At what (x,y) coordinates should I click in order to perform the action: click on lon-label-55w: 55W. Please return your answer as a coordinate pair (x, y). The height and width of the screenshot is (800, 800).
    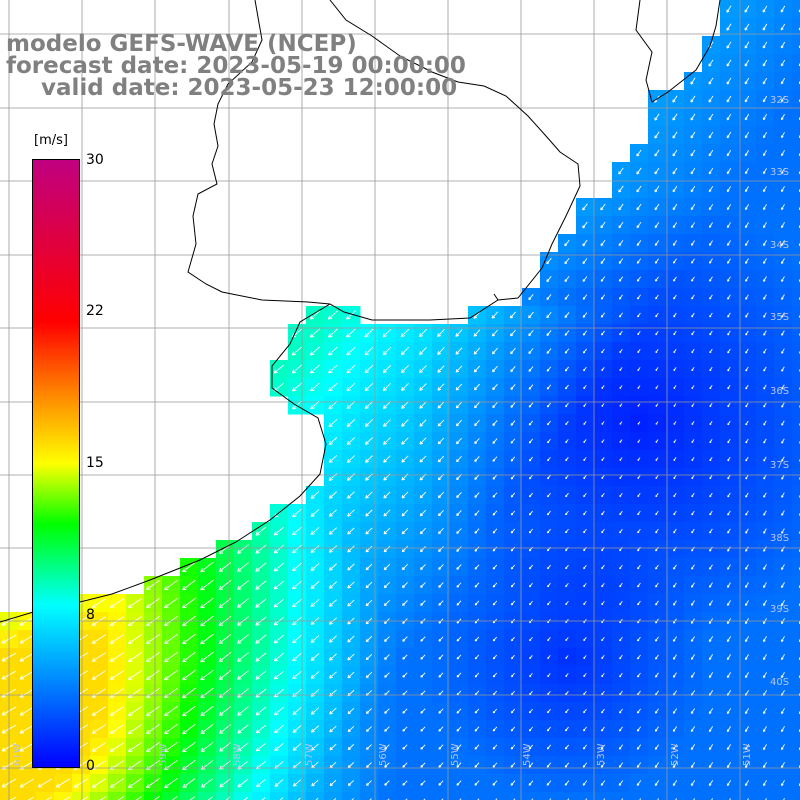
    Looking at the image, I should click on (455, 754).